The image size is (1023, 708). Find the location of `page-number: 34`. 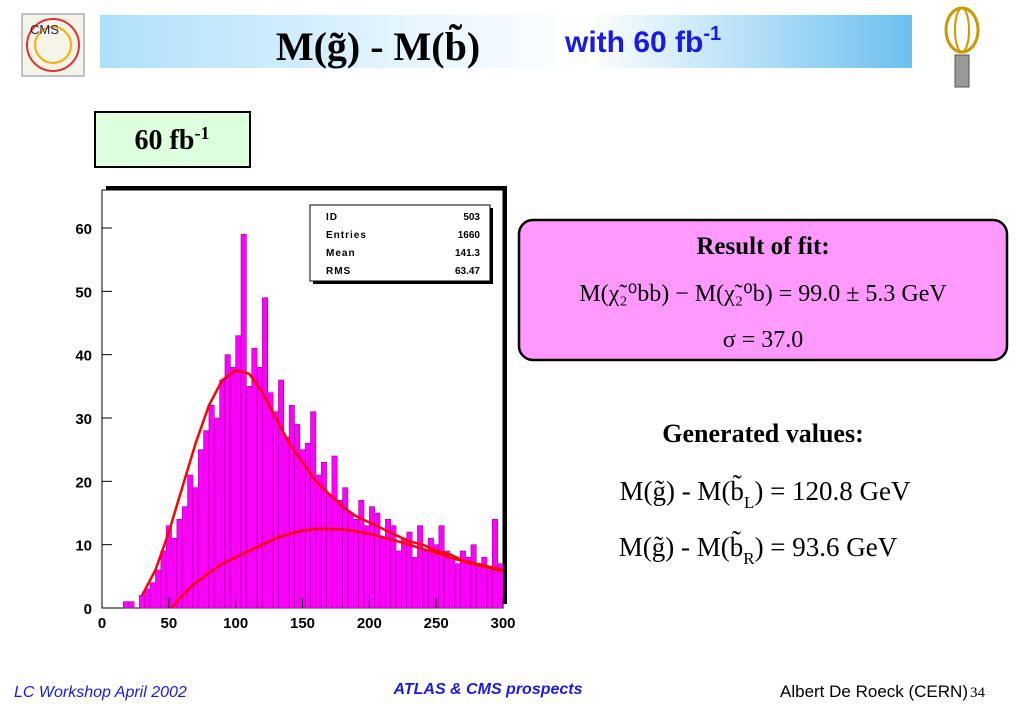

page-number: 34 is located at coordinates (978, 693).